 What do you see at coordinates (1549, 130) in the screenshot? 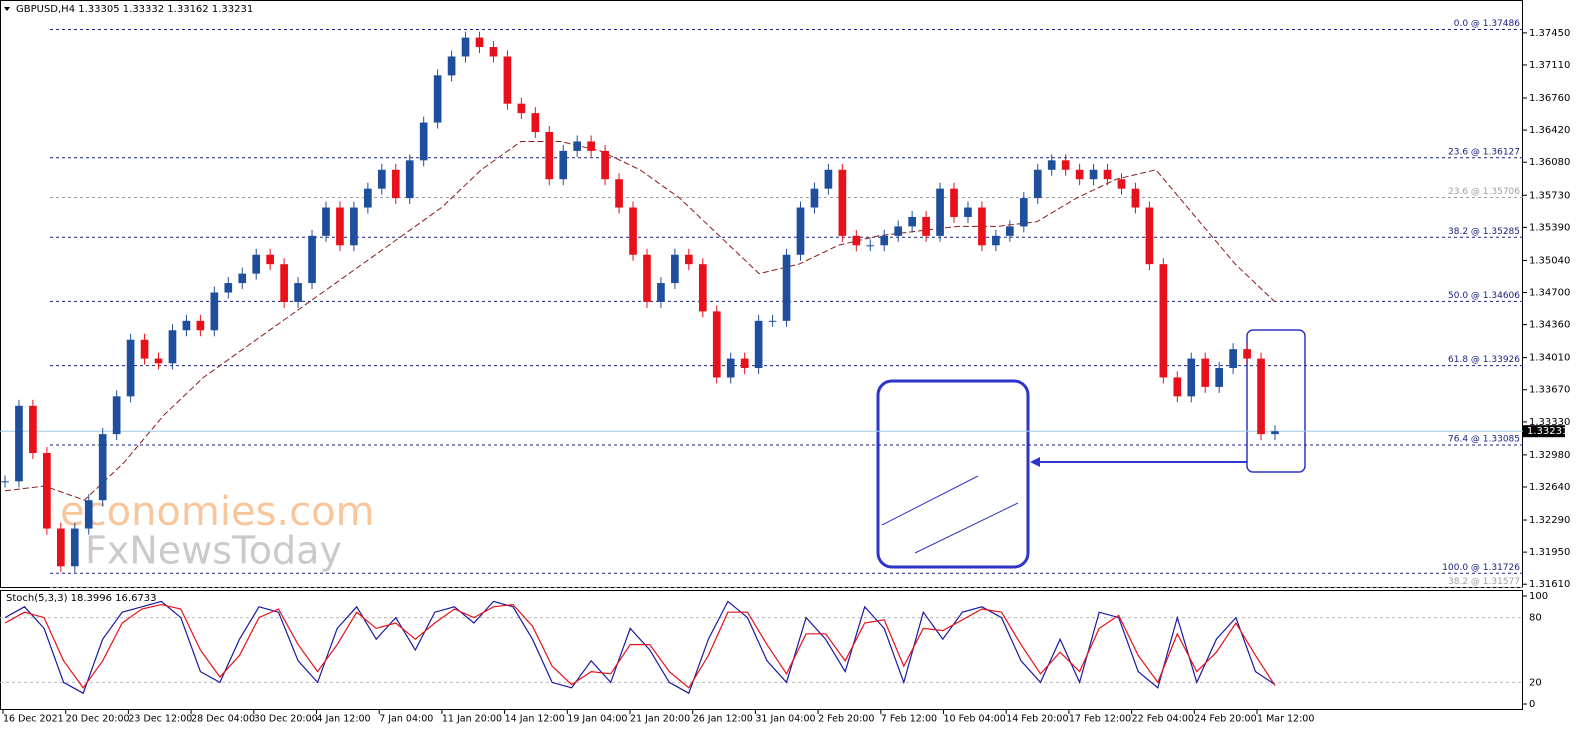
I see `y-tick-label: 1.36420` at bounding box center [1549, 130].